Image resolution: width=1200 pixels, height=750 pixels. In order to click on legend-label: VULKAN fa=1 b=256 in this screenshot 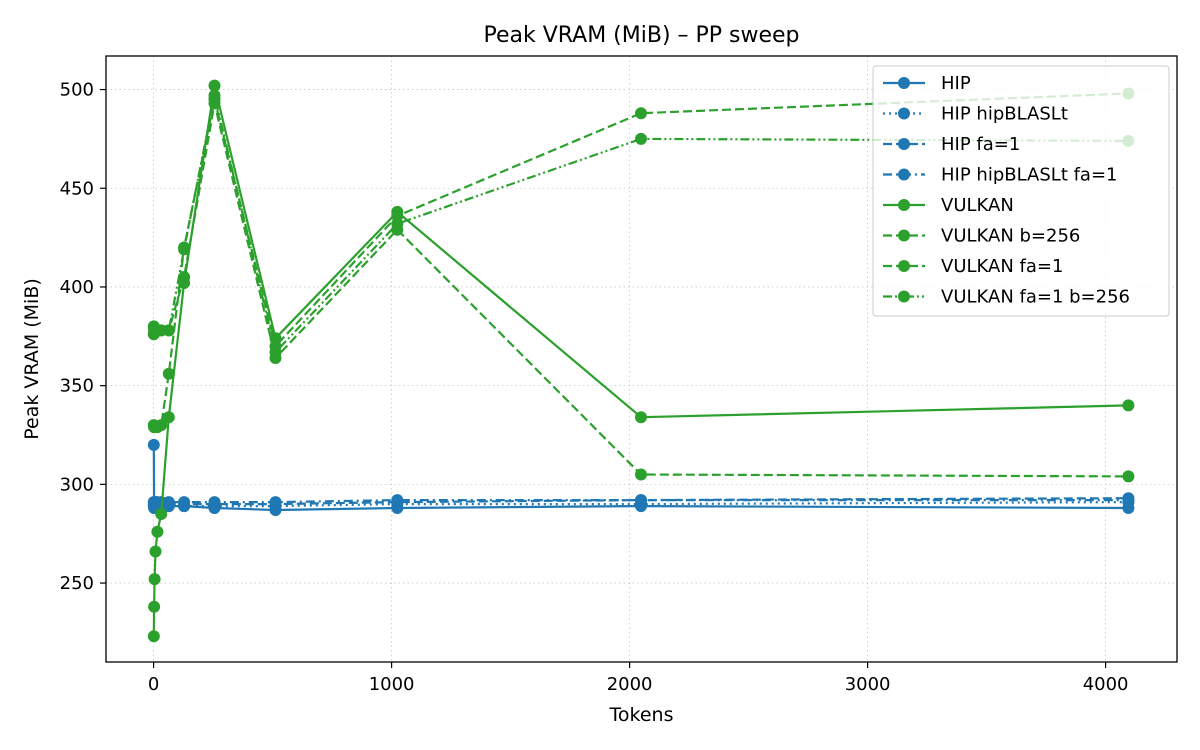, I will do `click(1035, 297)`.